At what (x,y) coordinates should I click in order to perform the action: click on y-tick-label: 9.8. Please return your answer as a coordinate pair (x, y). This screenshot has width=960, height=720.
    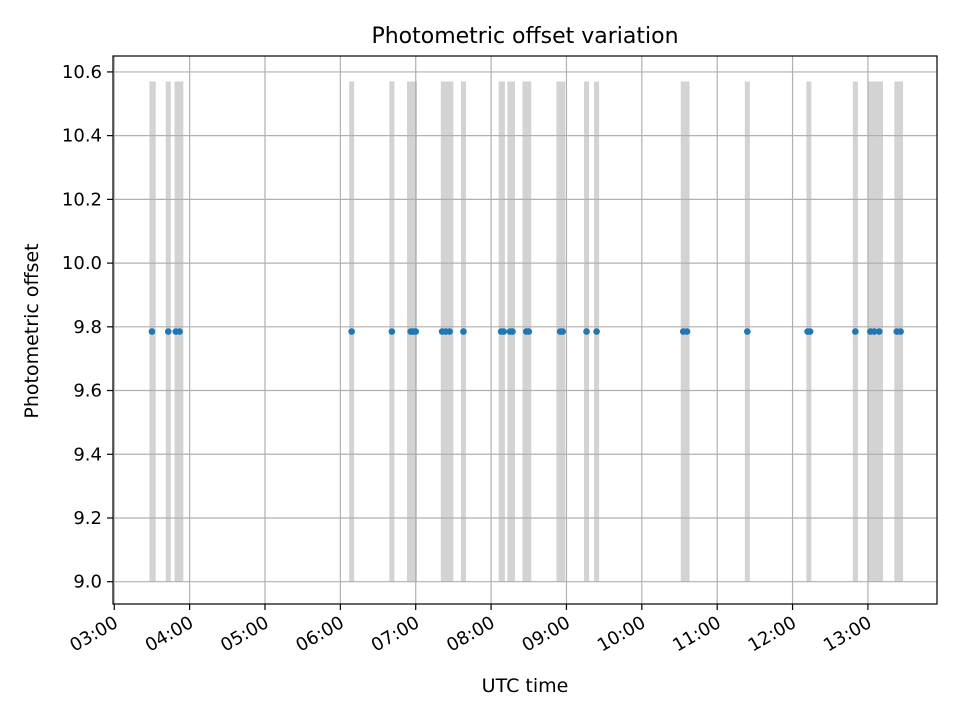
    Looking at the image, I should click on (87, 327).